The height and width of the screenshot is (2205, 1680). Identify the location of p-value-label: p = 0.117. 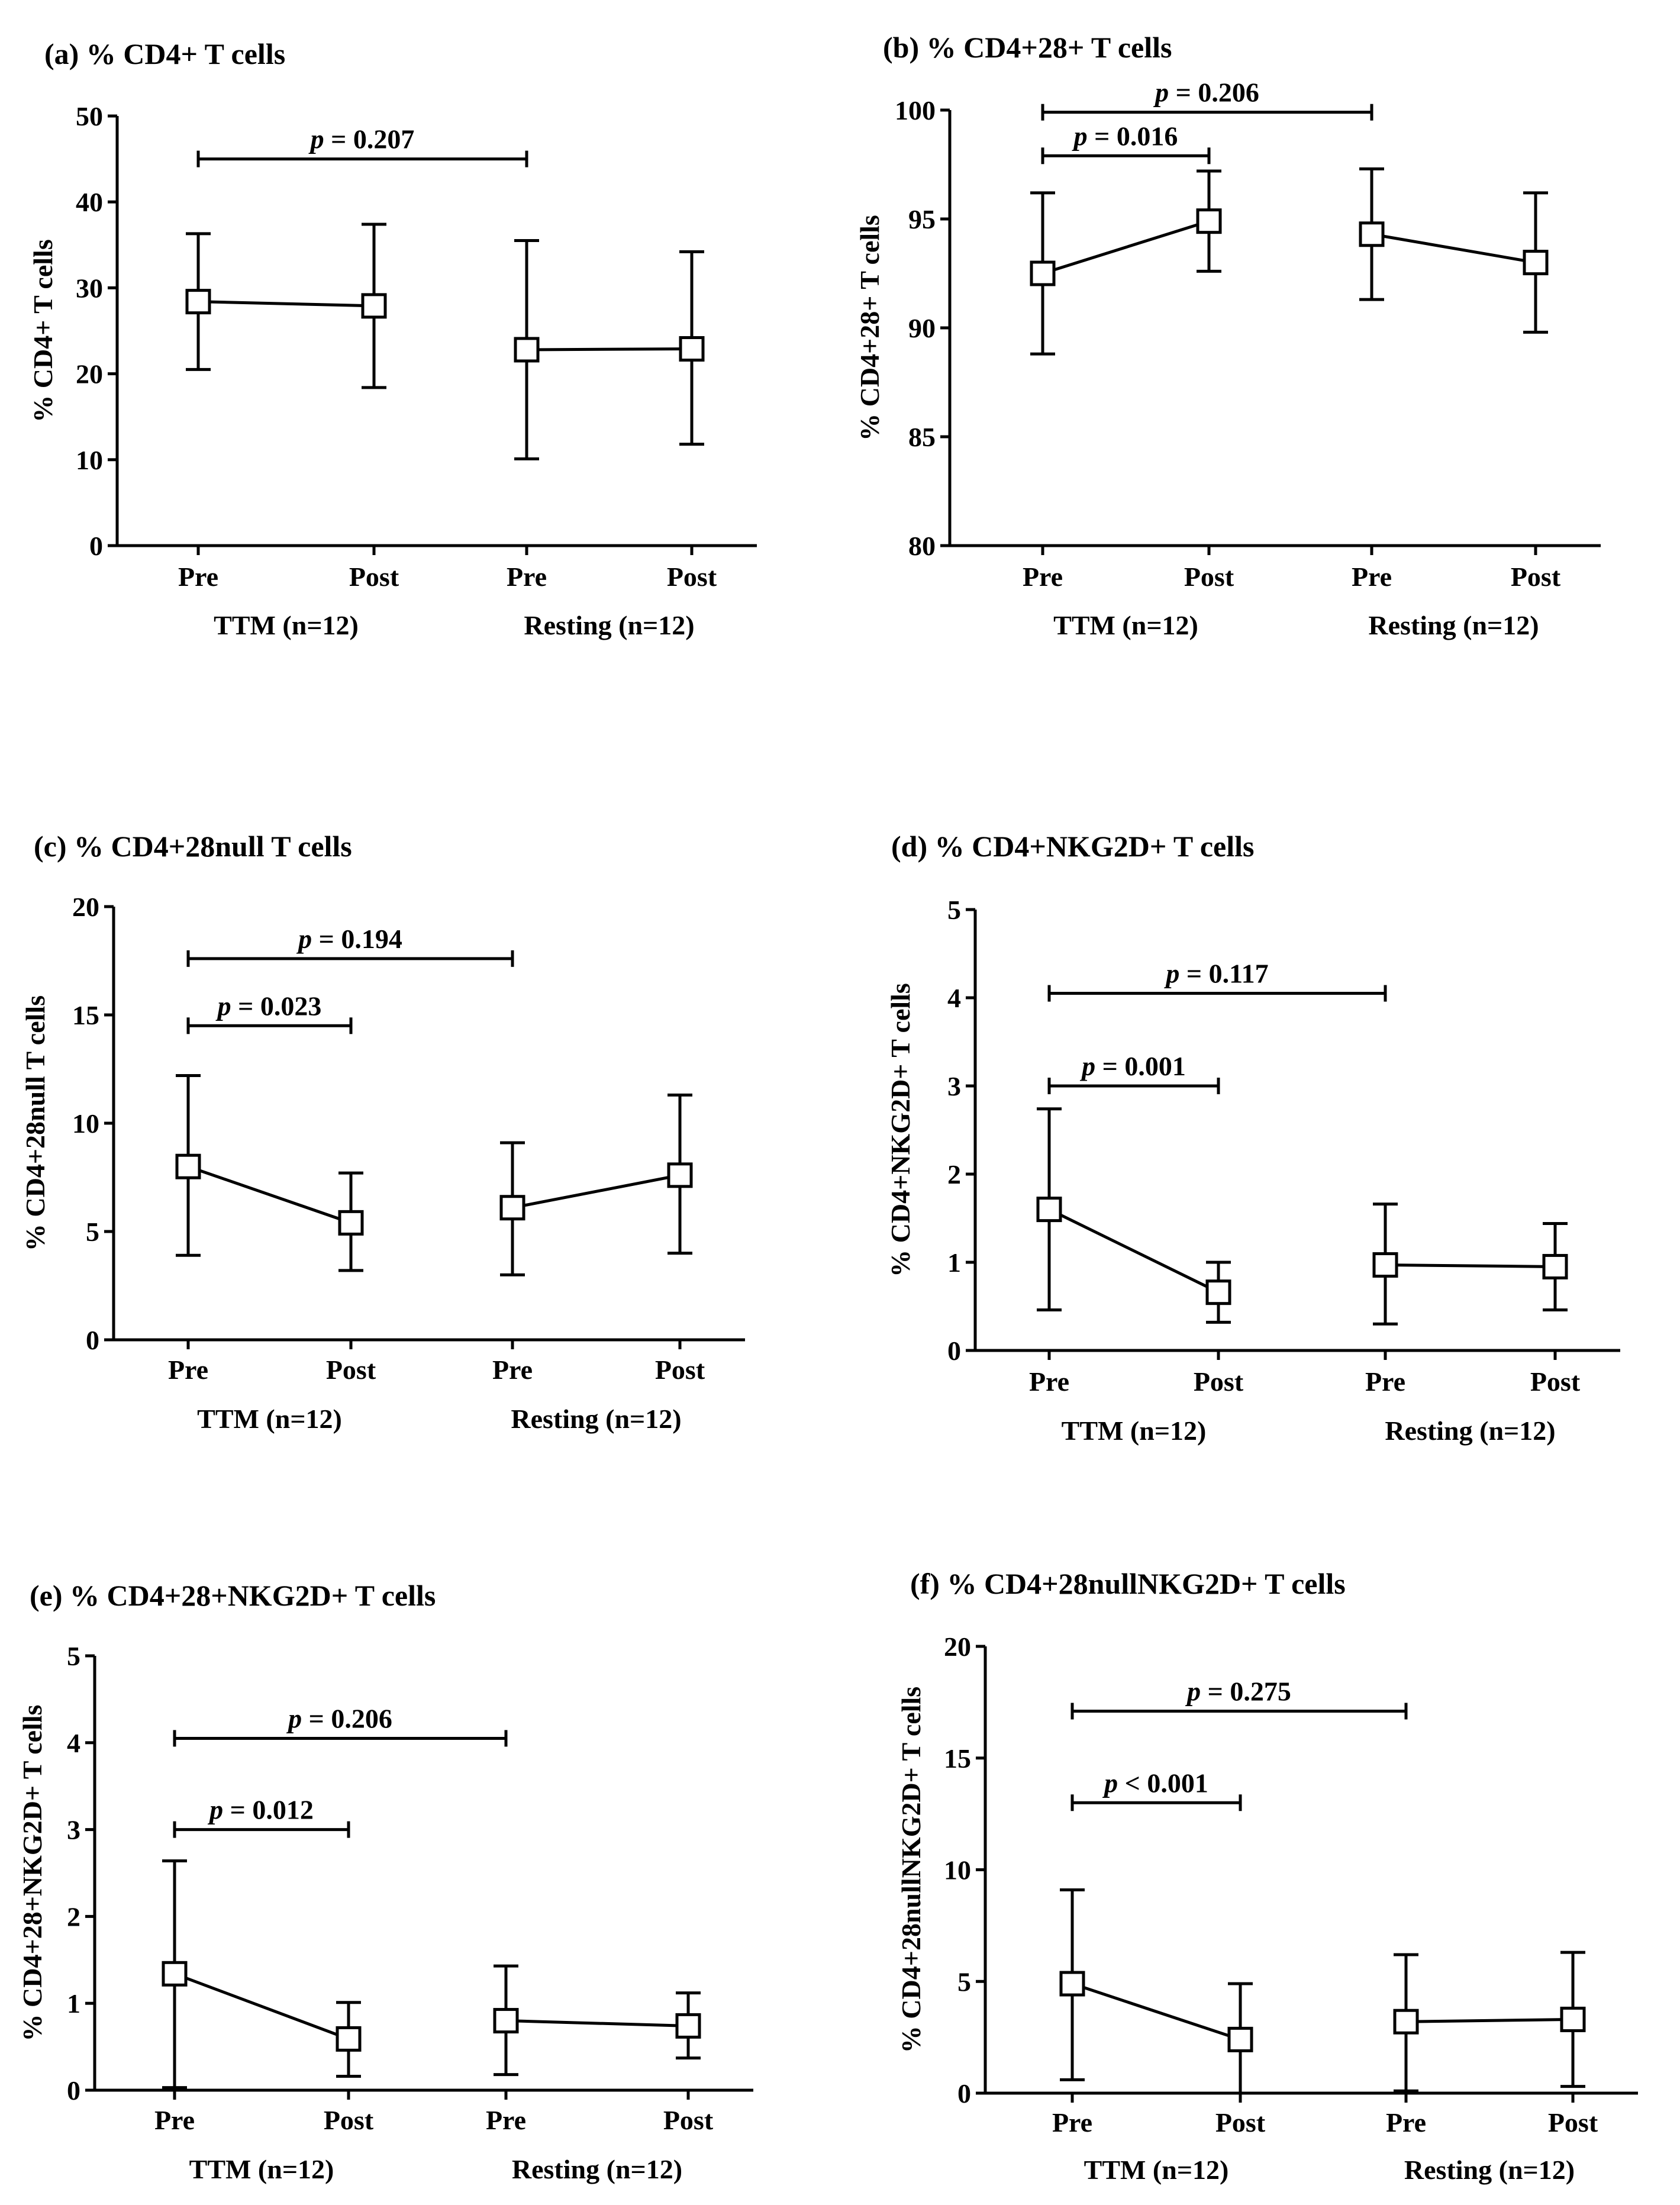
(1215, 974).